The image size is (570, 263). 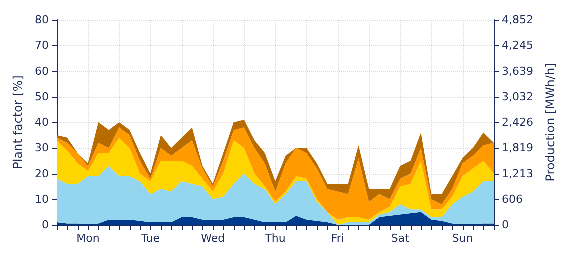 I want to click on y2-tick-label: 2,426, so click(x=518, y=122).